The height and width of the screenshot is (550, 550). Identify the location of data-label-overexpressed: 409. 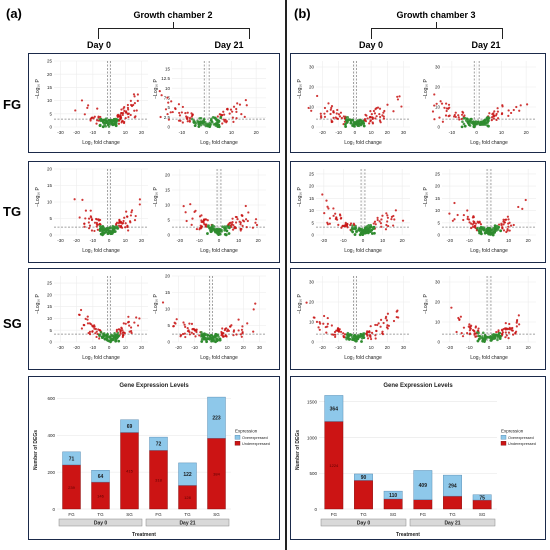
(423, 486).